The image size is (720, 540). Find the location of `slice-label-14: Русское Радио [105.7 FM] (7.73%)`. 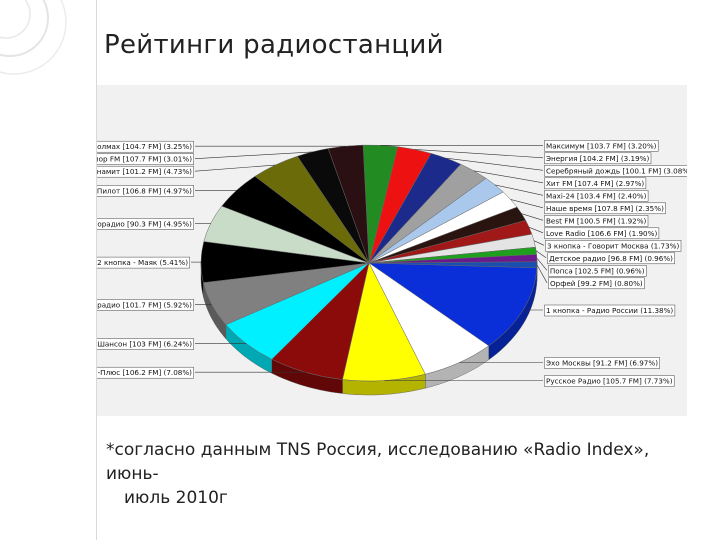

slice-label-14: Русское Радио [105.7 FM] (7.73%) is located at coordinates (609, 381).